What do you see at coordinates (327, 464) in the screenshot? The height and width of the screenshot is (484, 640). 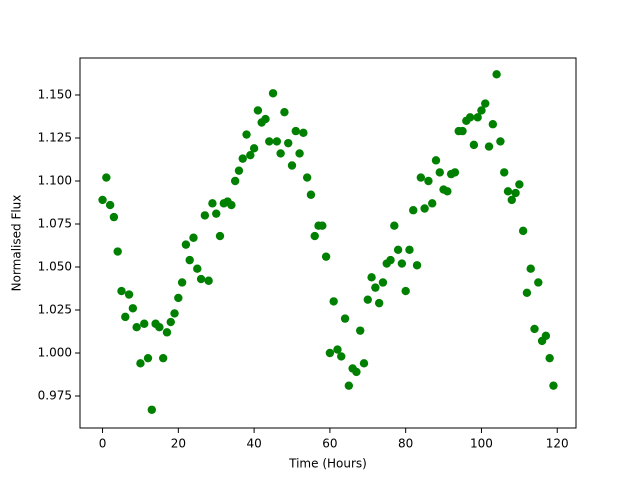 I see `x-axis-label: Time (Hours)` at bounding box center [327, 464].